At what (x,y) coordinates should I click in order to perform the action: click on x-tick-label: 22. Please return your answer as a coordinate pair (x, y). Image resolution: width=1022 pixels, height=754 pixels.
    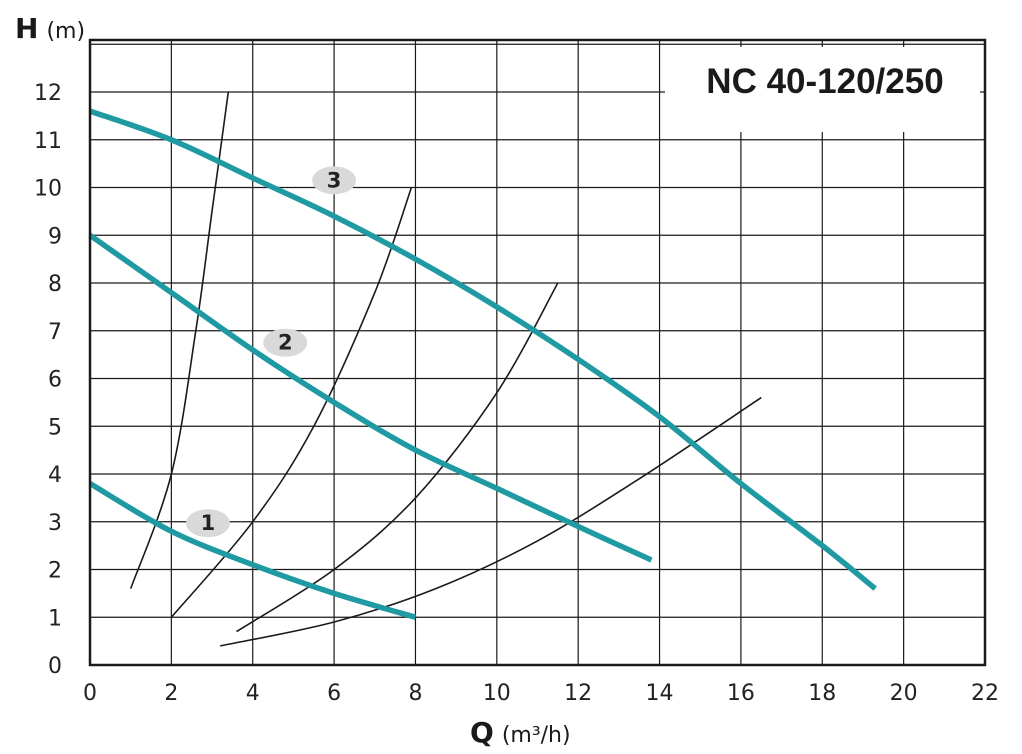
    Looking at the image, I should click on (985, 693).